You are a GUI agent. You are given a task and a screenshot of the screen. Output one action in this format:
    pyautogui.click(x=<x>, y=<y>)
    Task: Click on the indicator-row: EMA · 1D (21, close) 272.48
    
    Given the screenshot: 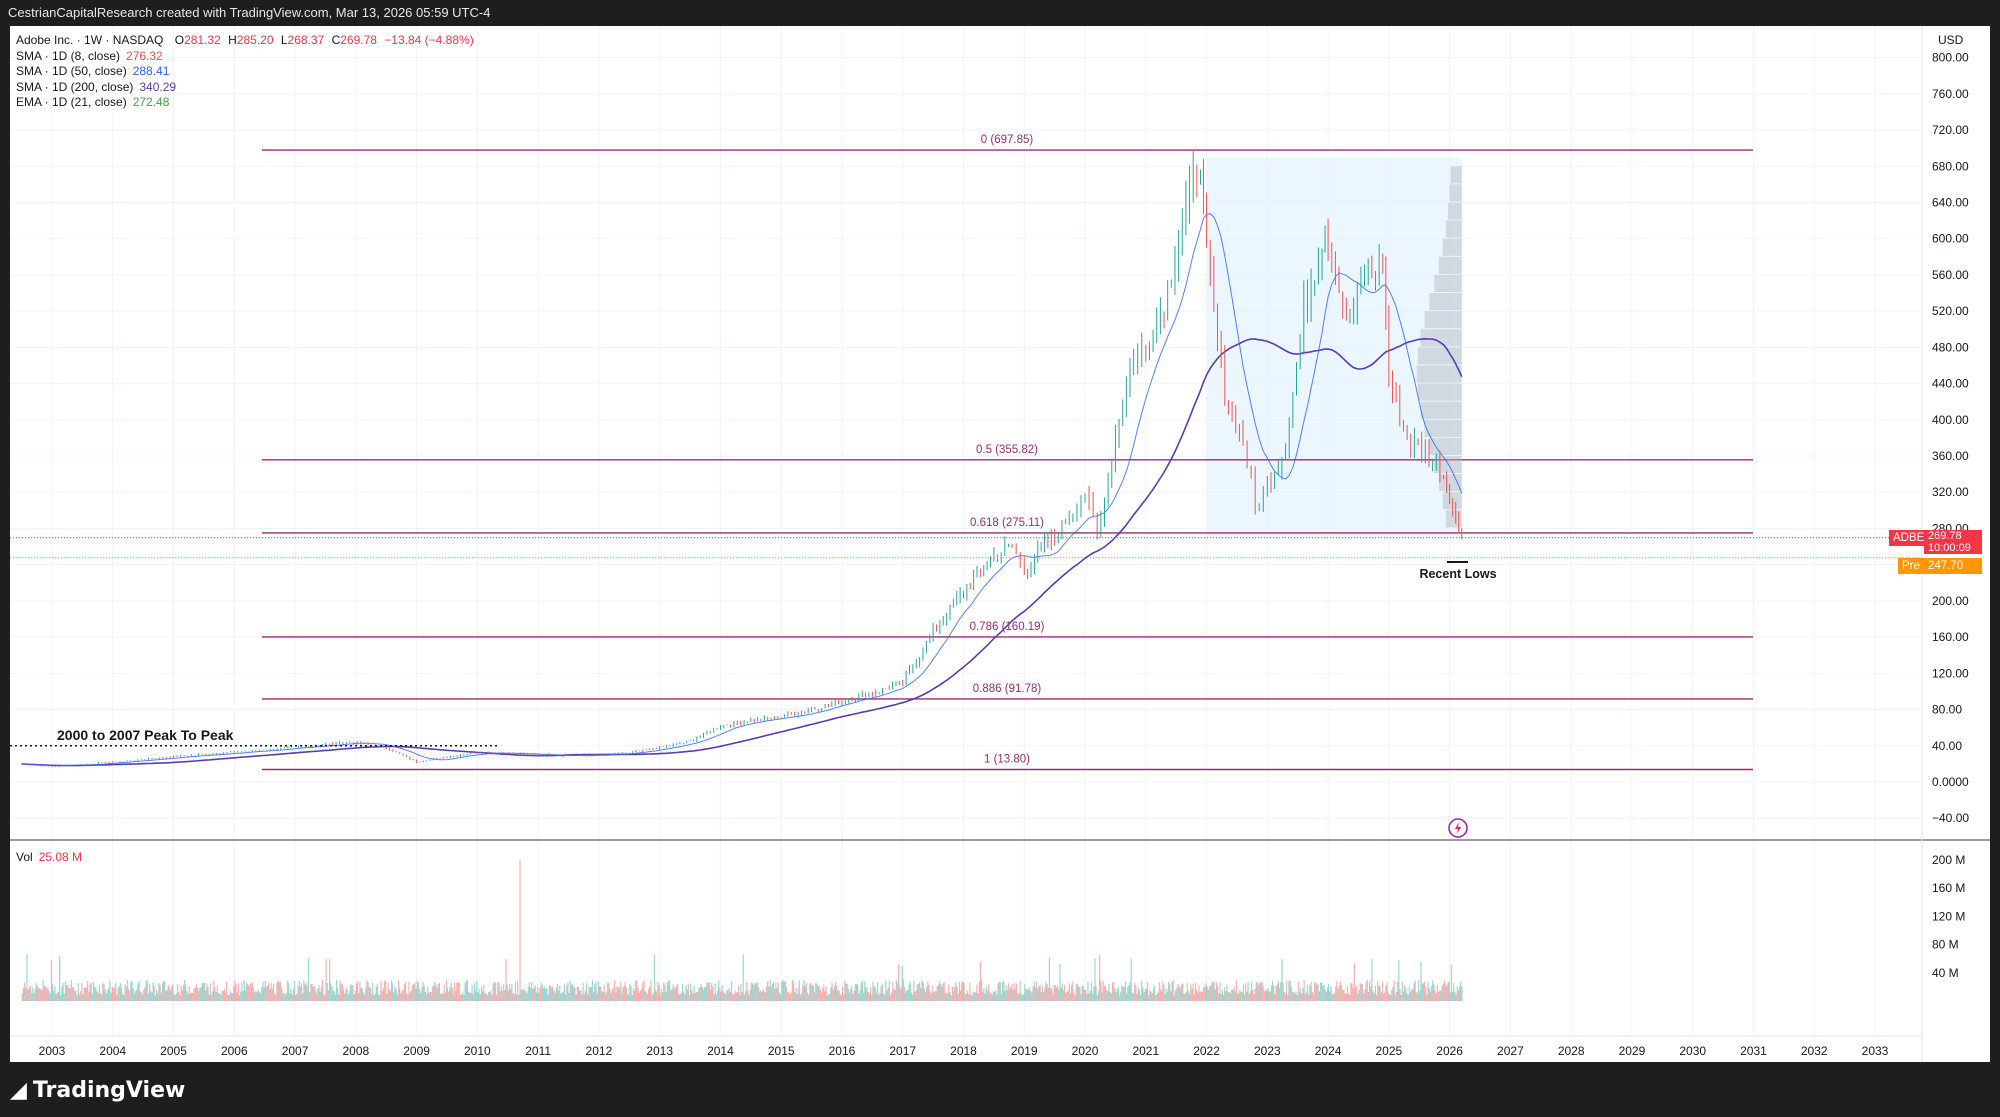 What is the action you would take?
    pyautogui.click(x=93, y=102)
    